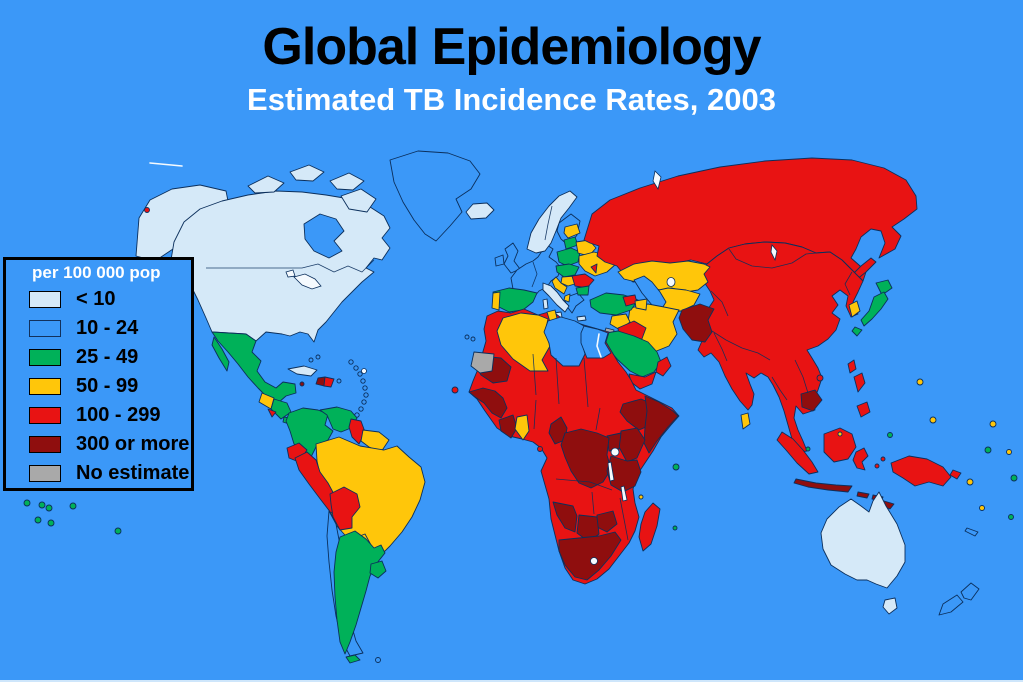 This screenshot has height=682, width=1023. Describe the element at coordinates (378, 660) in the screenshot. I see `region-falkland-islands` at that location.